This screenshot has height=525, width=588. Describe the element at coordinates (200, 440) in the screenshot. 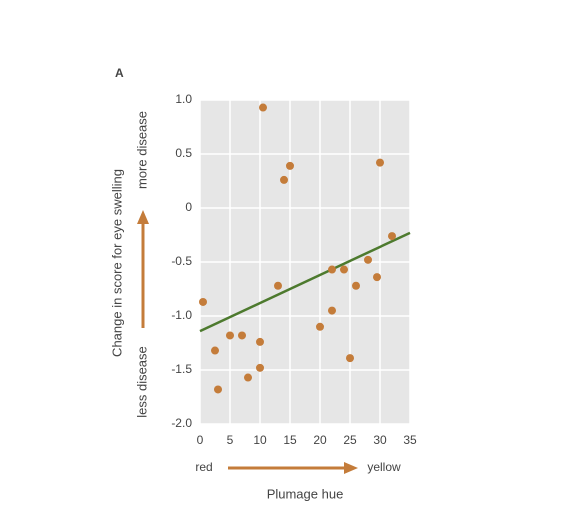

I see `x-tick-label: 0` at that location.